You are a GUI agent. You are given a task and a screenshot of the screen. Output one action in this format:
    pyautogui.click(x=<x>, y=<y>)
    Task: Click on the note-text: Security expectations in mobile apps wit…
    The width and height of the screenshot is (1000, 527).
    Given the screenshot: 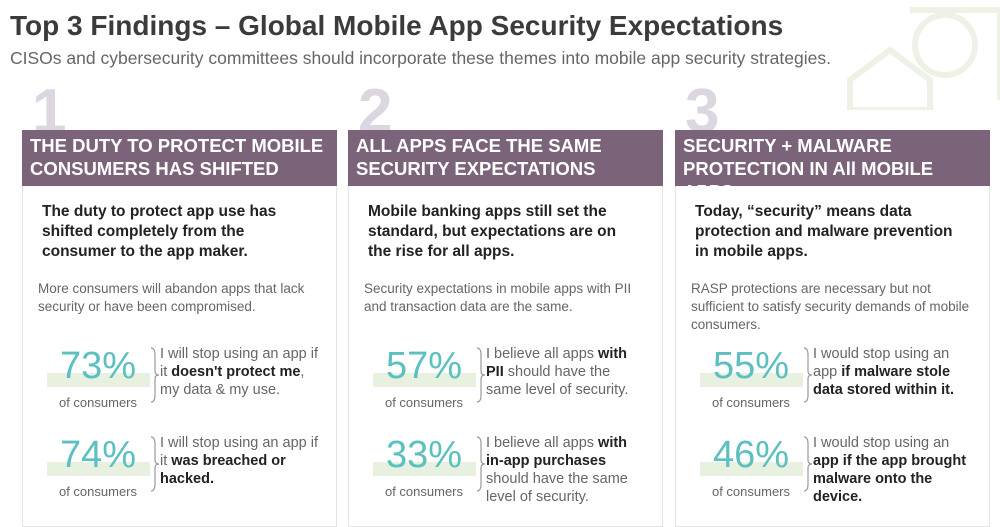 What is the action you would take?
    pyautogui.click(x=498, y=297)
    